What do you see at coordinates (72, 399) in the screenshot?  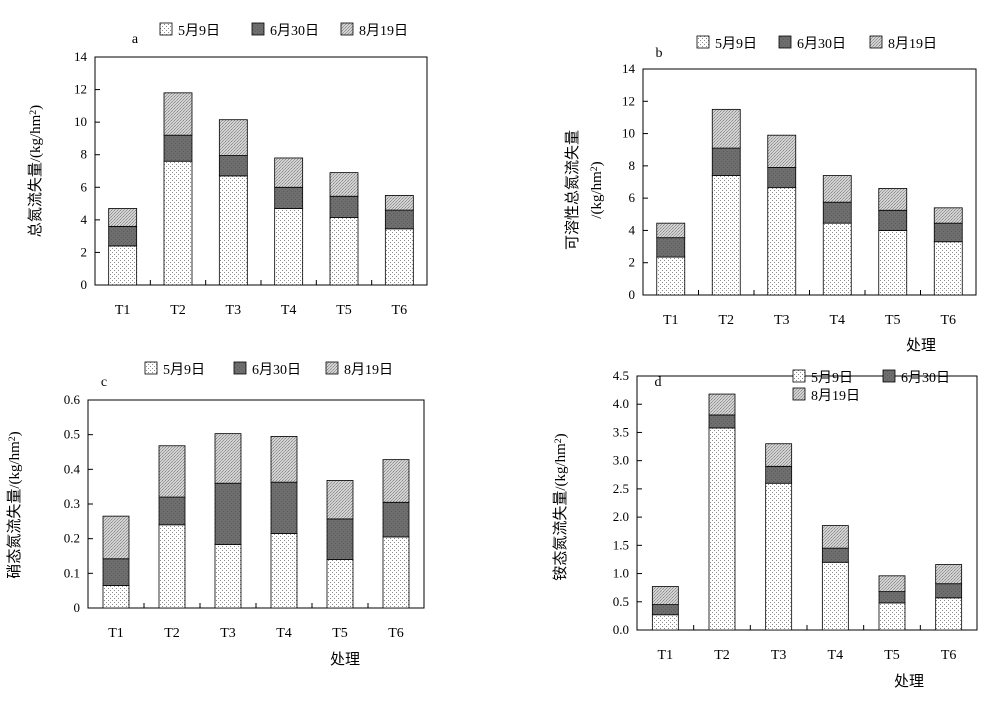 I see `y-tick-label: 0.6` at bounding box center [72, 399].